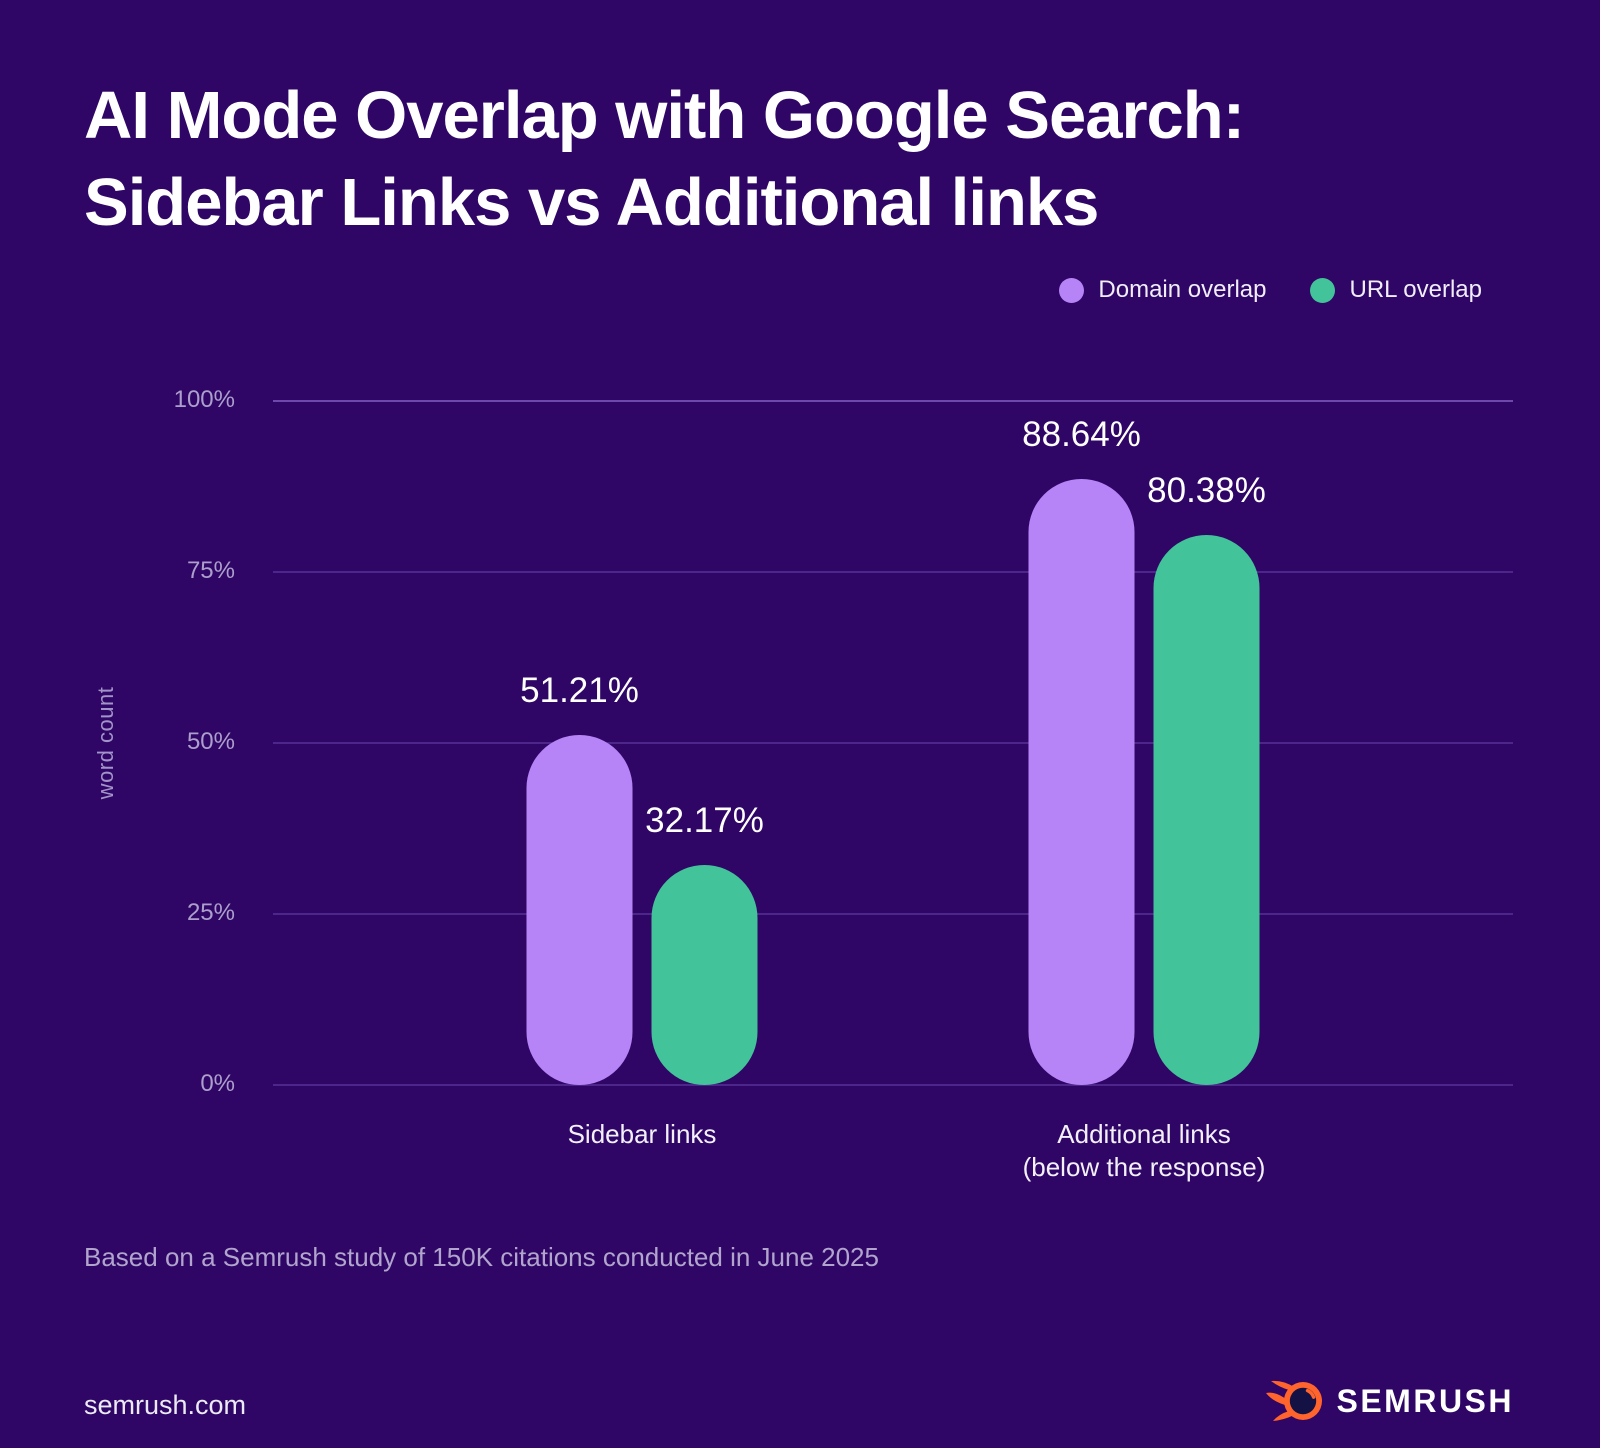  What do you see at coordinates (1270, 290) in the screenshot?
I see `legend: Domain overlap URL overlap` at bounding box center [1270, 290].